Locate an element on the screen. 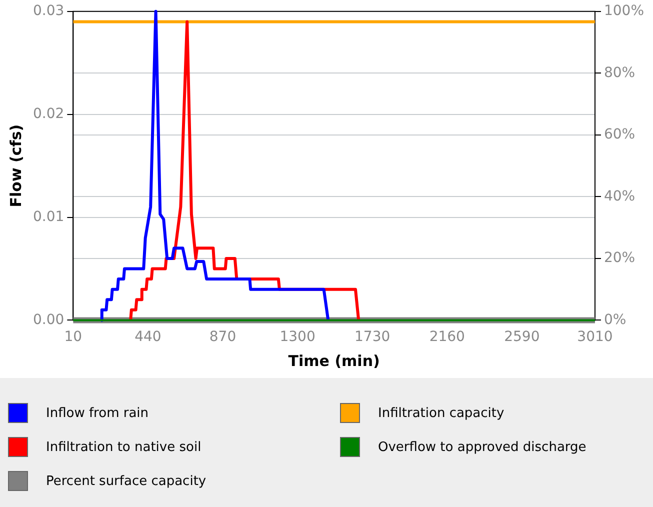 The width and height of the screenshot is (653, 507). y-axis-title: Flow (cfs) is located at coordinates (15, 166).